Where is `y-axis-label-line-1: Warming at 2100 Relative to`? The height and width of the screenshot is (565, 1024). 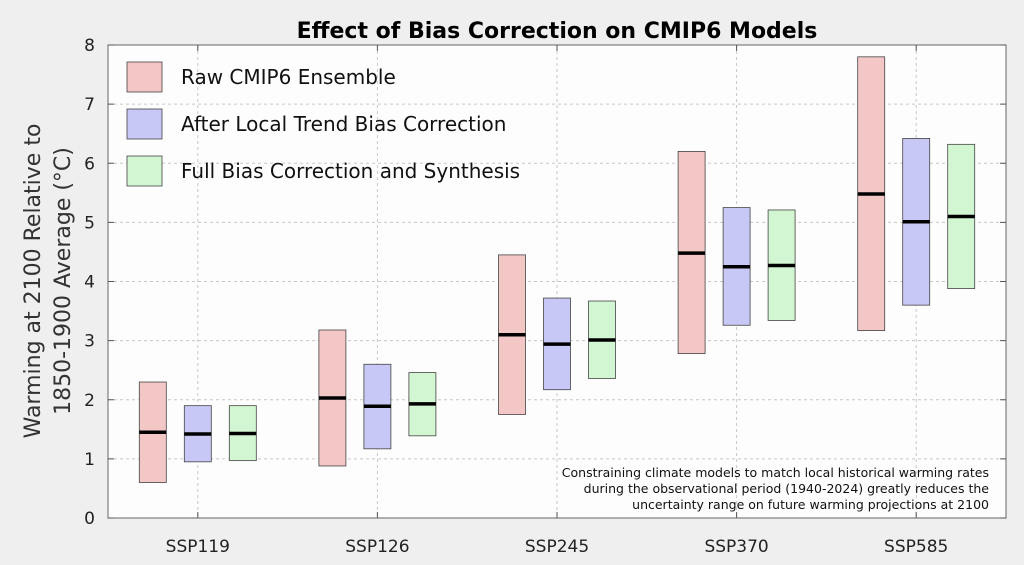 y-axis-label-line-1: Warming at 2100 Relative to is located at coordinates (33, 281).